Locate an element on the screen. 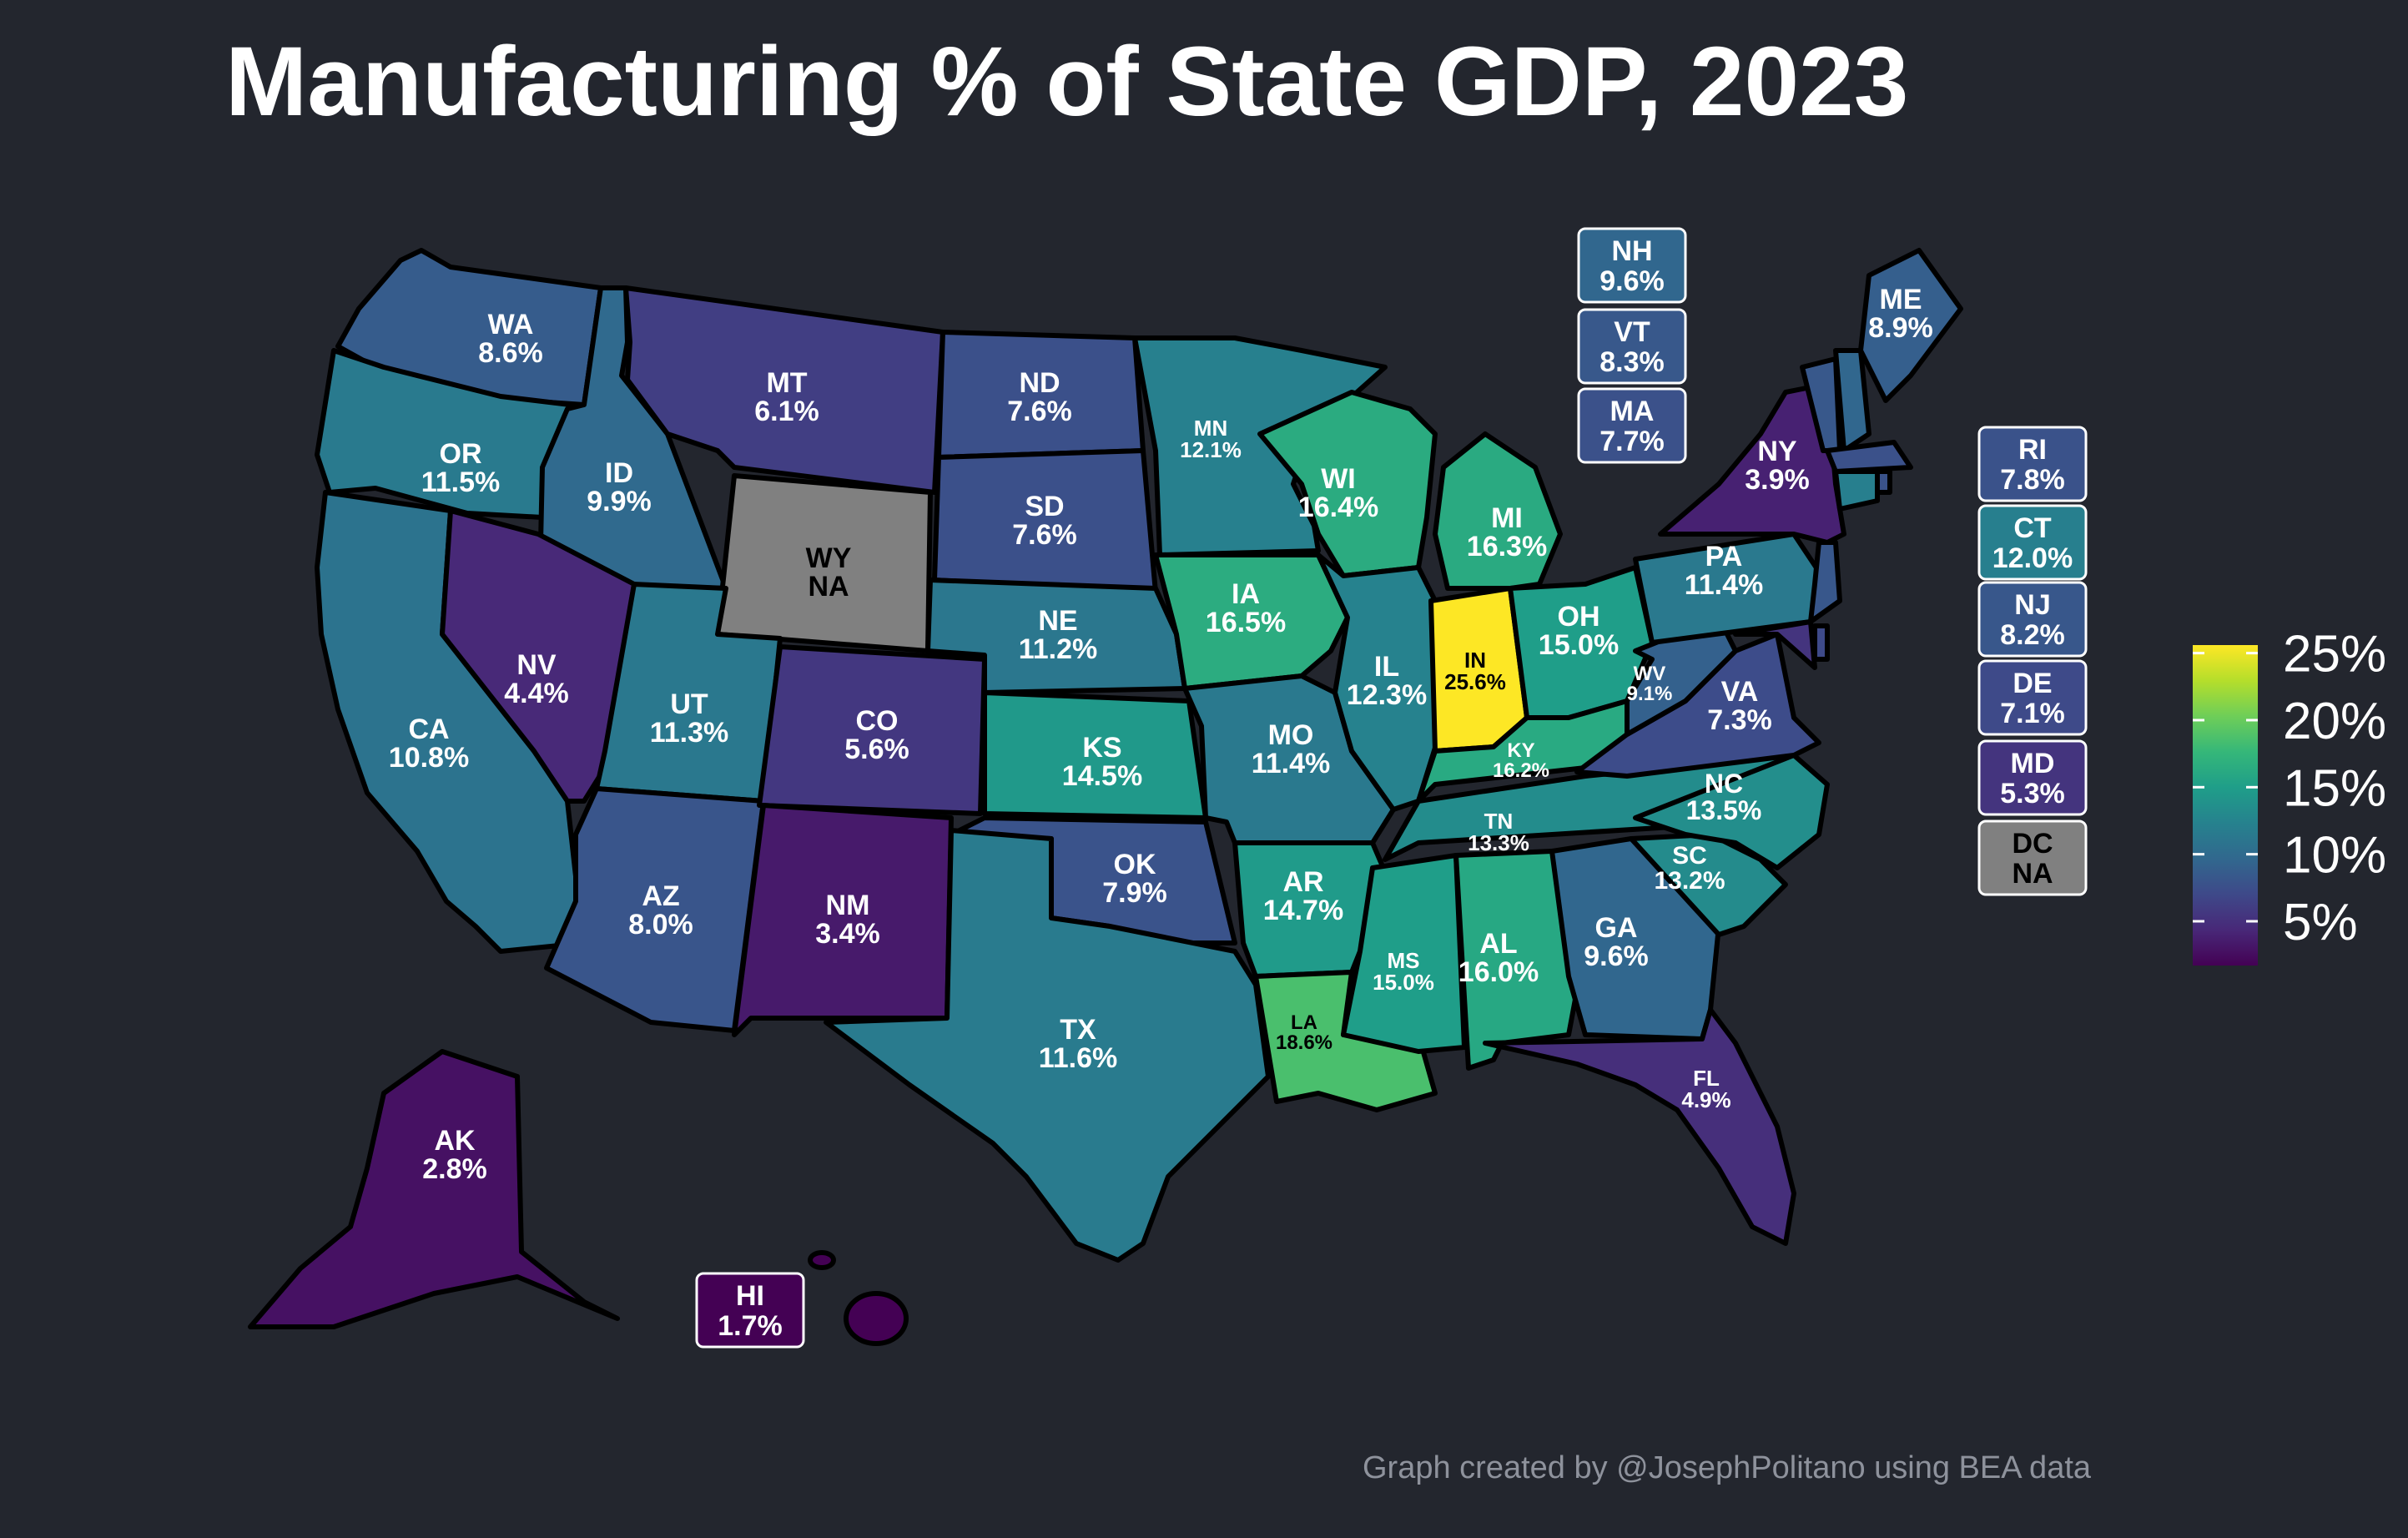 This screenshot has width=2408, height=1538. box-md-value: 5.3% is located at coordinates (2032, 793).